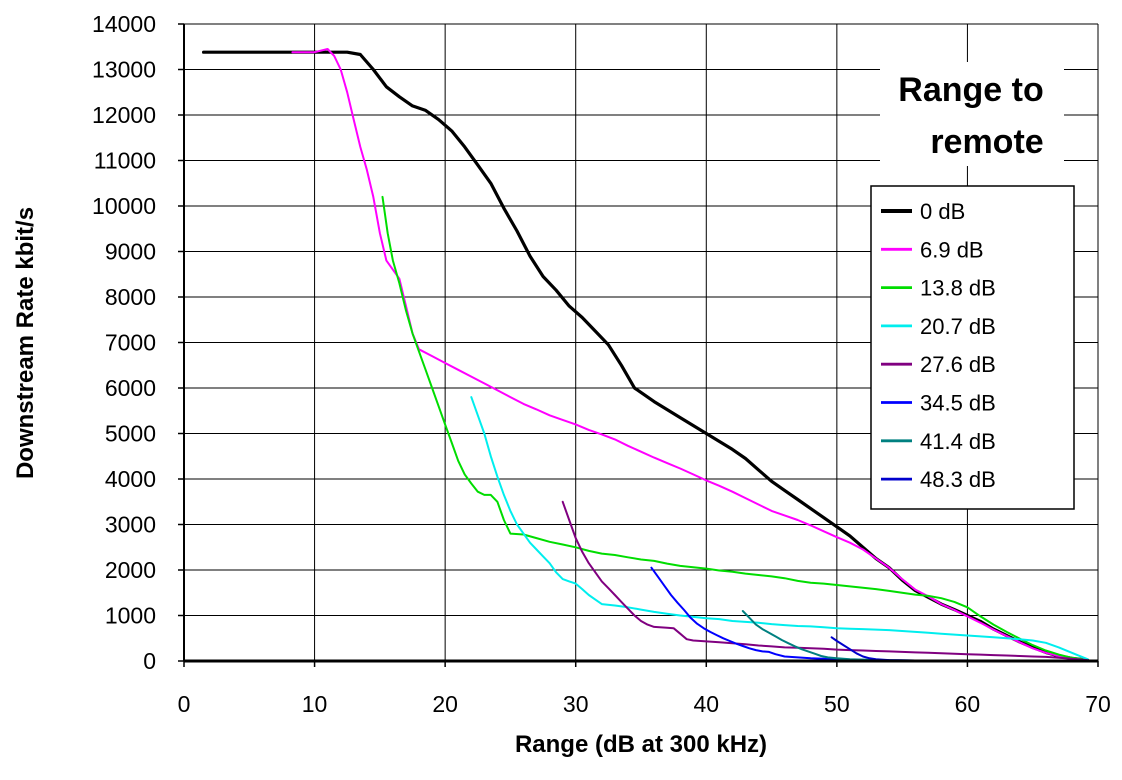  Describe the element at coordinates (576, 704) in the screenshot. I see `x-tick-label: 30` at that location.